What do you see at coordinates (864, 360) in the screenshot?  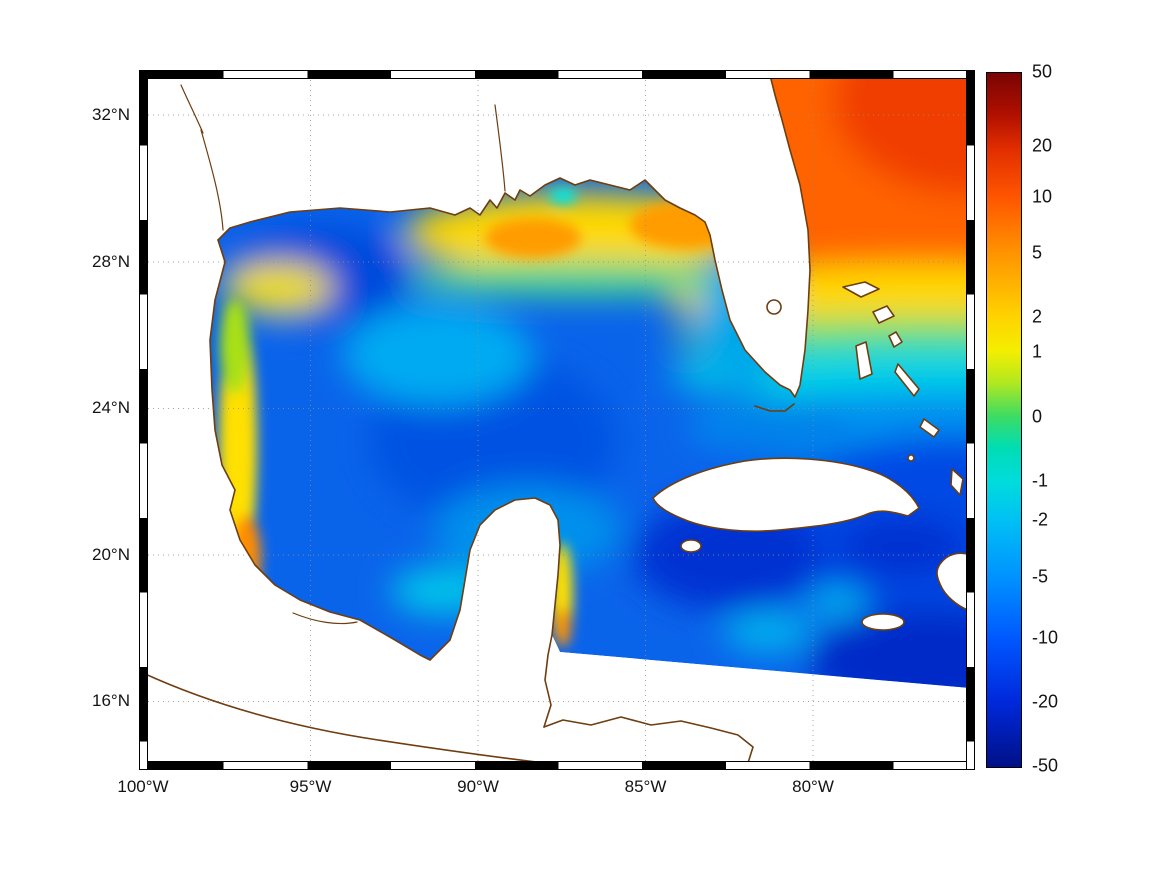 I see `bahamas-andros` at bounding box center [864, 360].